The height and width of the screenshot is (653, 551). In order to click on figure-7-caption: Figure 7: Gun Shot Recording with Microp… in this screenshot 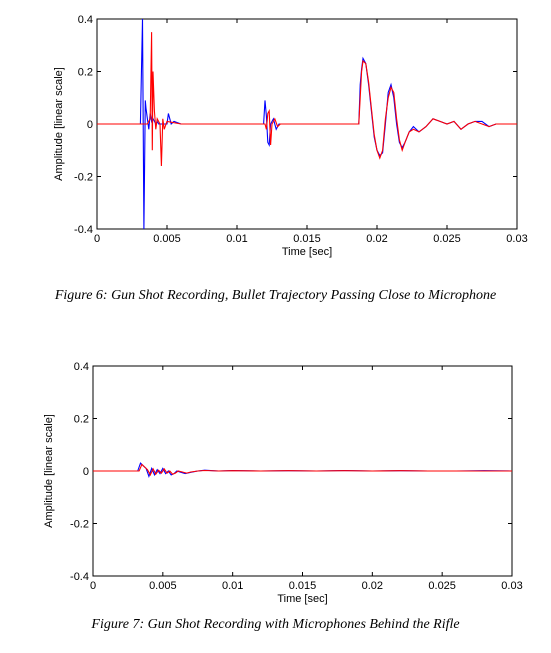, I will do `click(275, 624)`.